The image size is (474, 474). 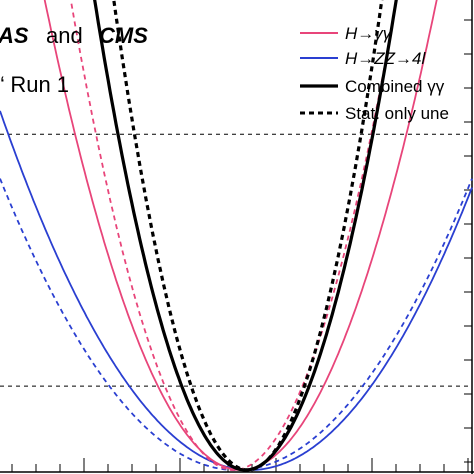 What do you see at coordinates (386, 58) in the screenshot?
I see `legend-label-hzz: H→ZZ→4l` at bounding box center [386, 58].